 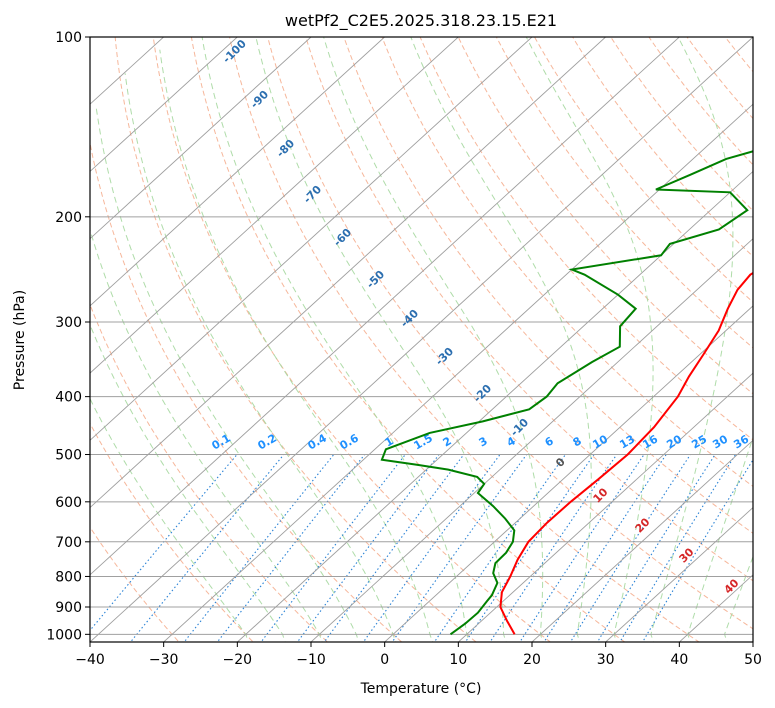 What do you see at coordinates (532, 660) in the screenshot?
I see `x-tick-label: 20` at bounding box center [532, 660].